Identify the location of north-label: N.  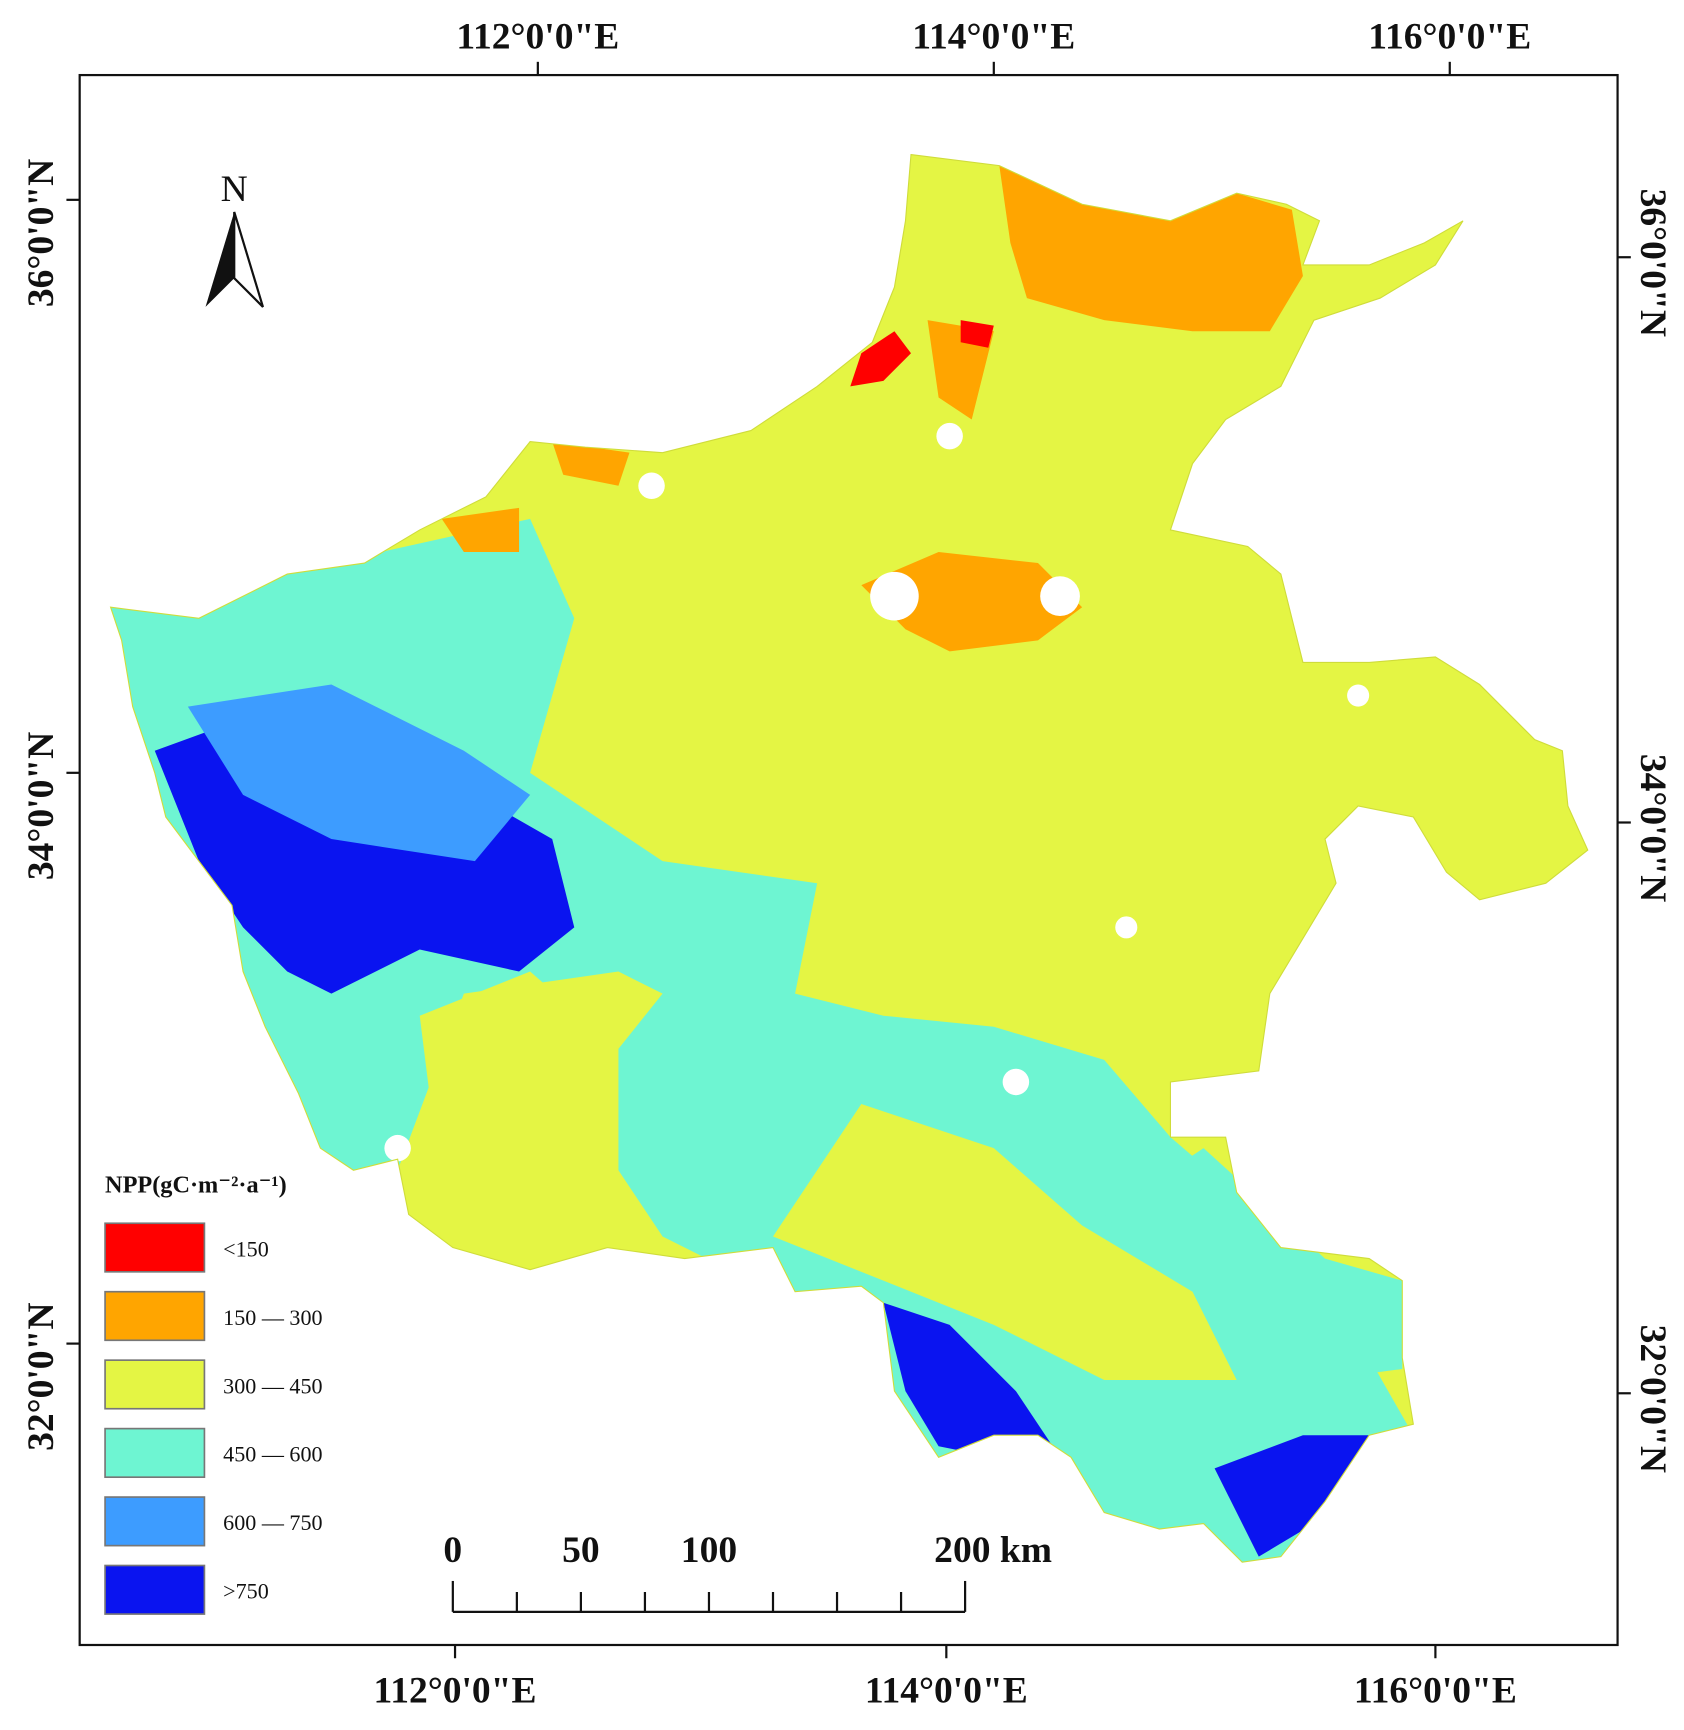
(234, 189).